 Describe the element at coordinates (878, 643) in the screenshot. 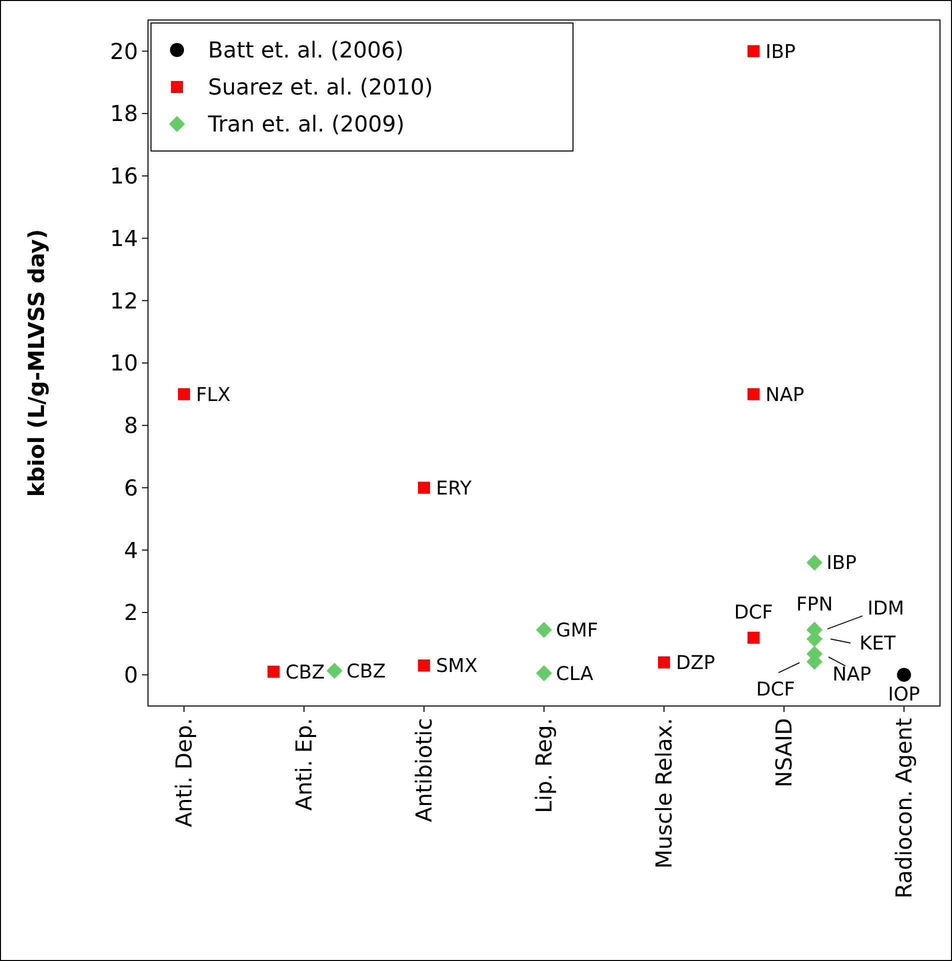

I see `annotation: KET` at that location.